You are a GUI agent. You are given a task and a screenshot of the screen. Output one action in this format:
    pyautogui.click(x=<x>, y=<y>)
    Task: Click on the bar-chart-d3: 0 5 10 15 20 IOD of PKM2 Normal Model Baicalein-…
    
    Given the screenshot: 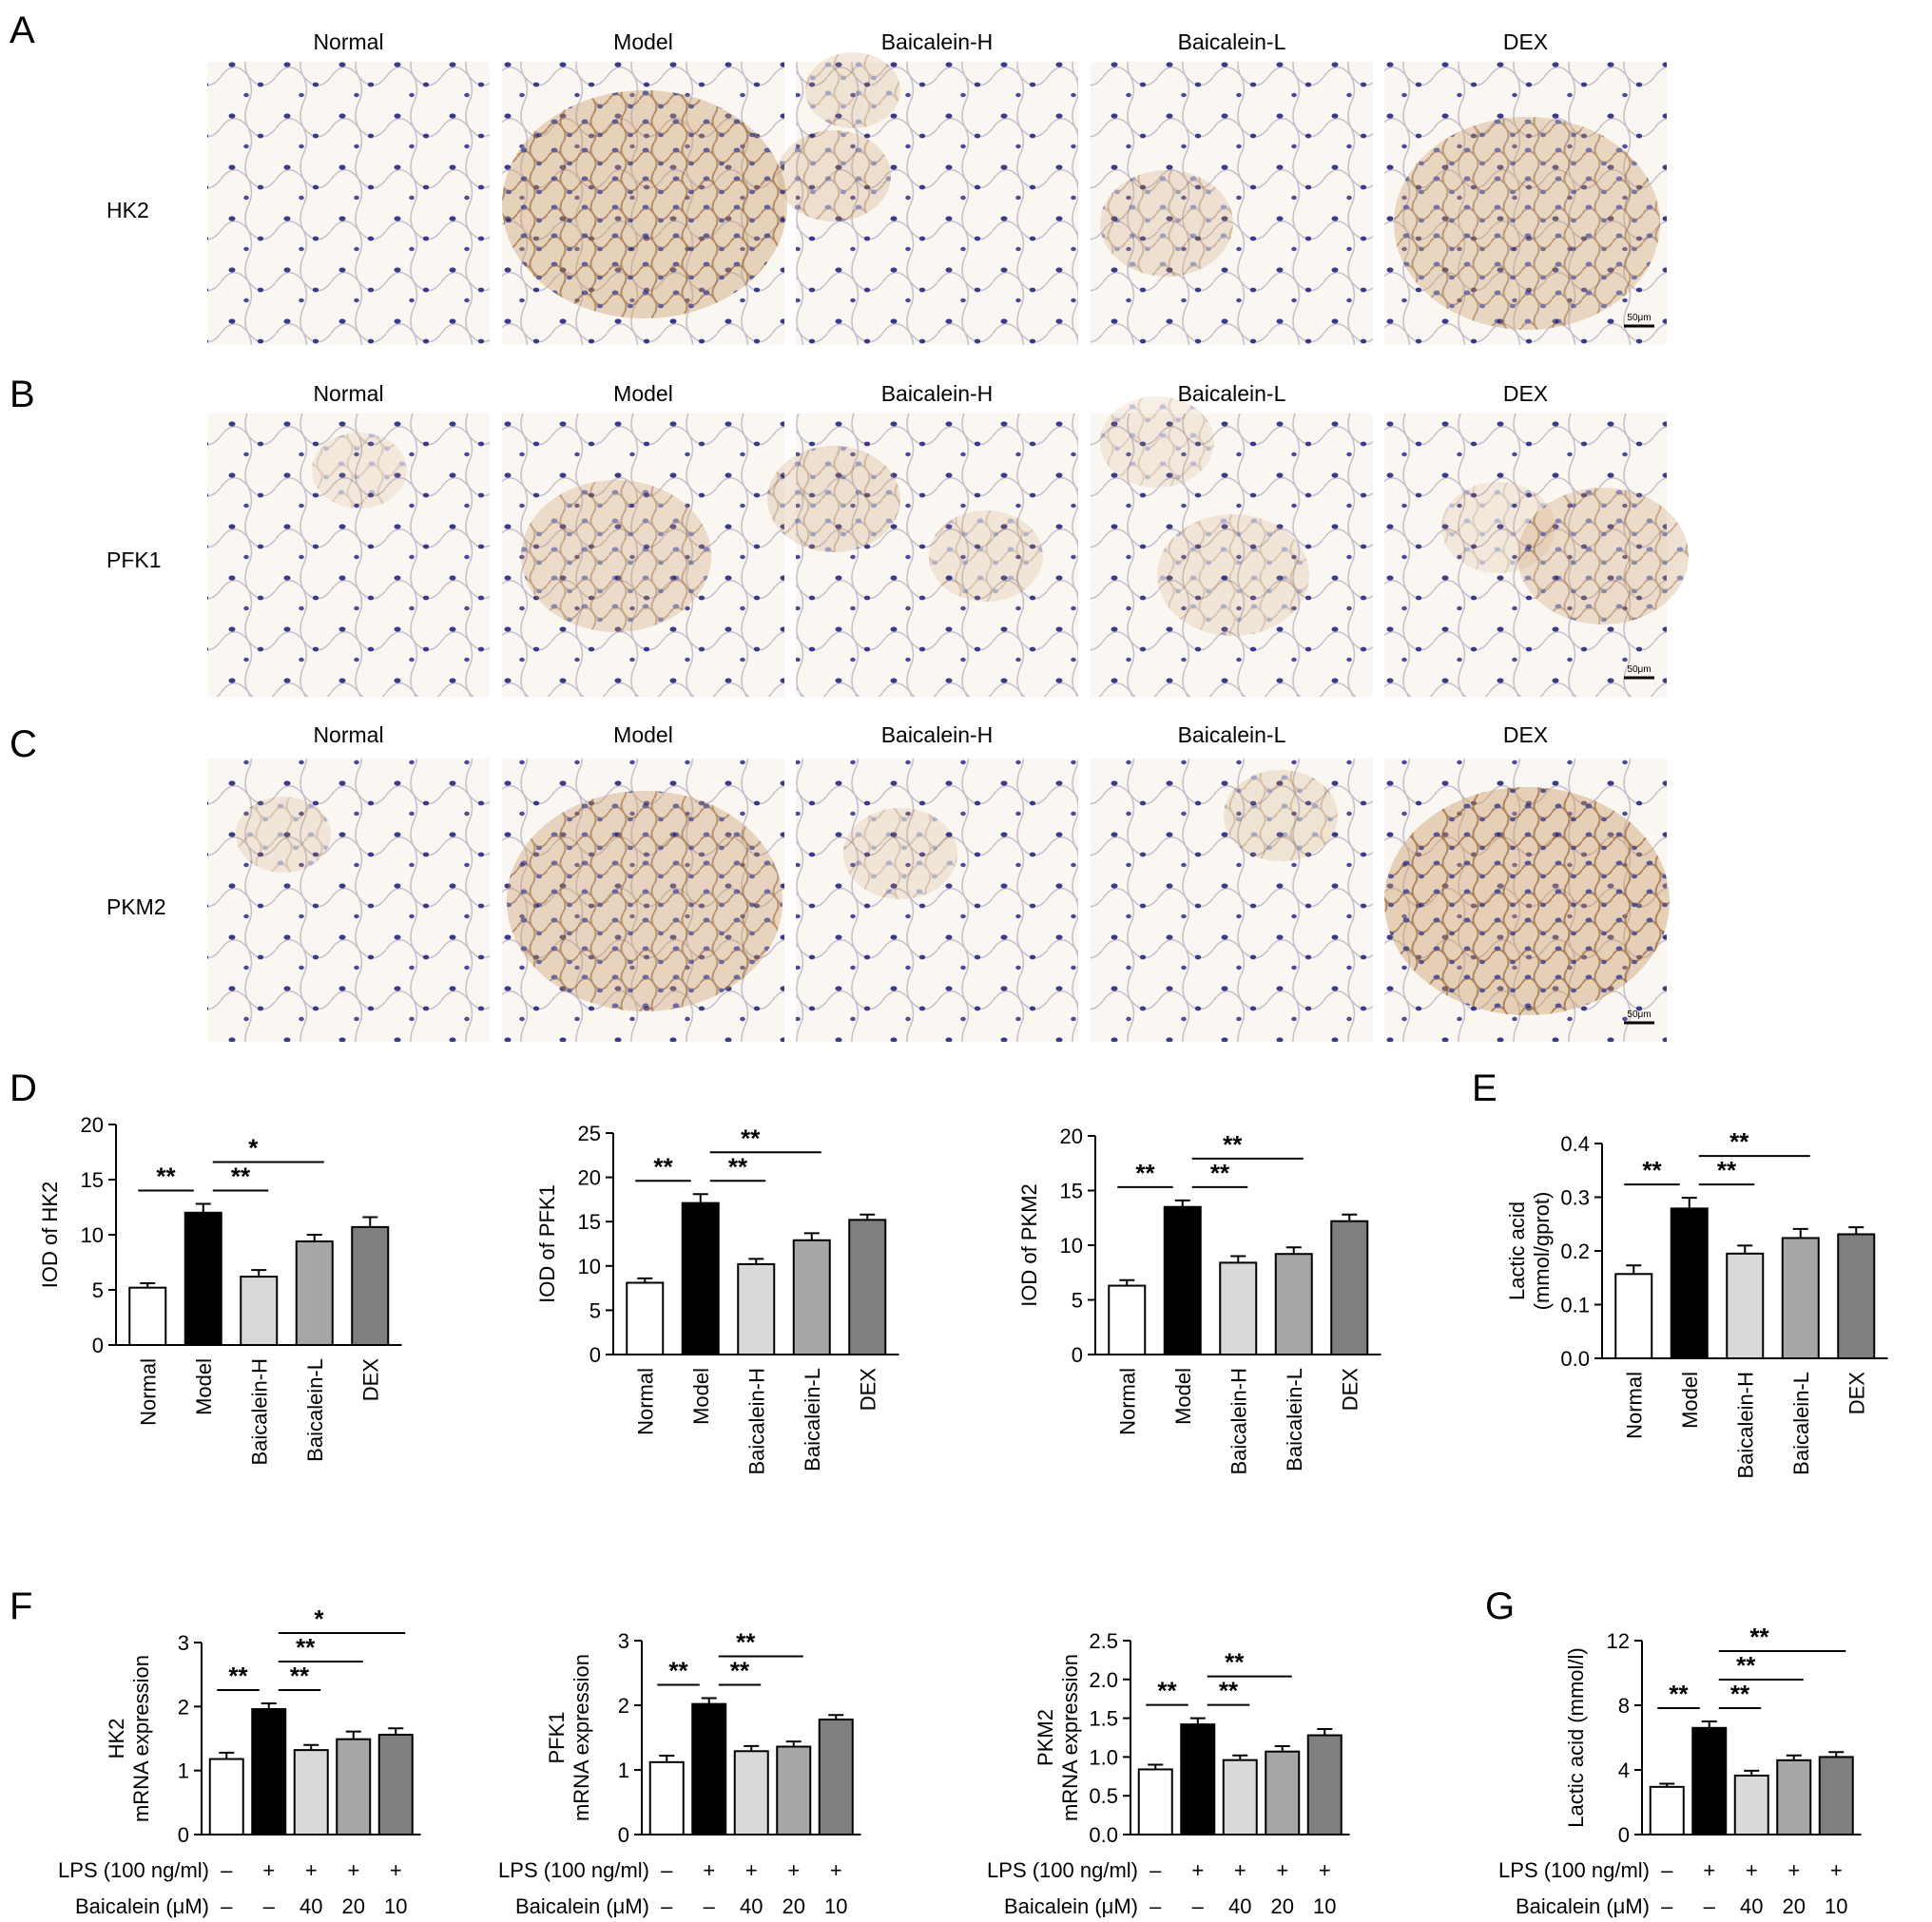 What is the action you would take?
    pyautogui.click(x=1199, y=1300)
    